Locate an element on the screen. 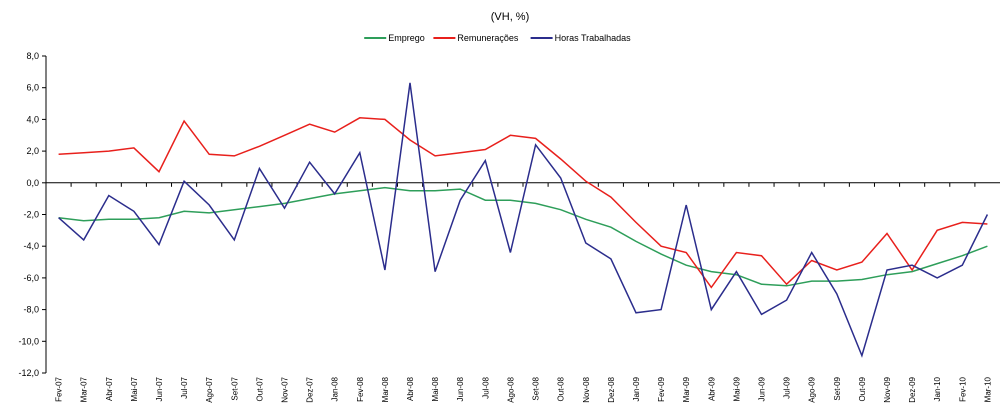 This screenshot has width=1002, height=407. x-tick-label: Jan-08 is located at coordinates (335, 388).